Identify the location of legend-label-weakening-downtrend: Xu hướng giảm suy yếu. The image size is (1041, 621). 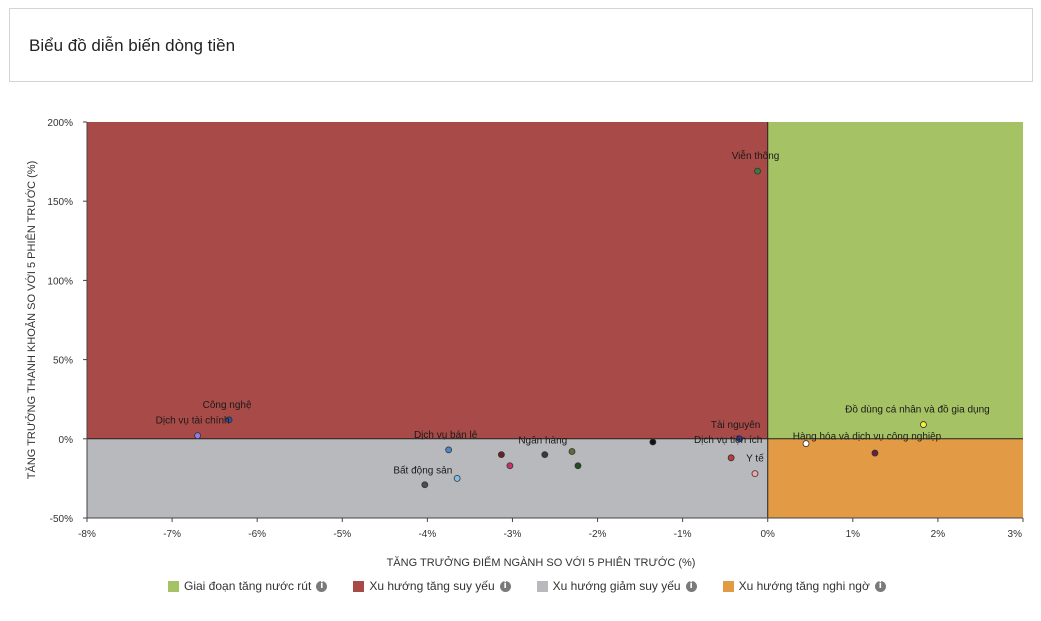
(616, 586).